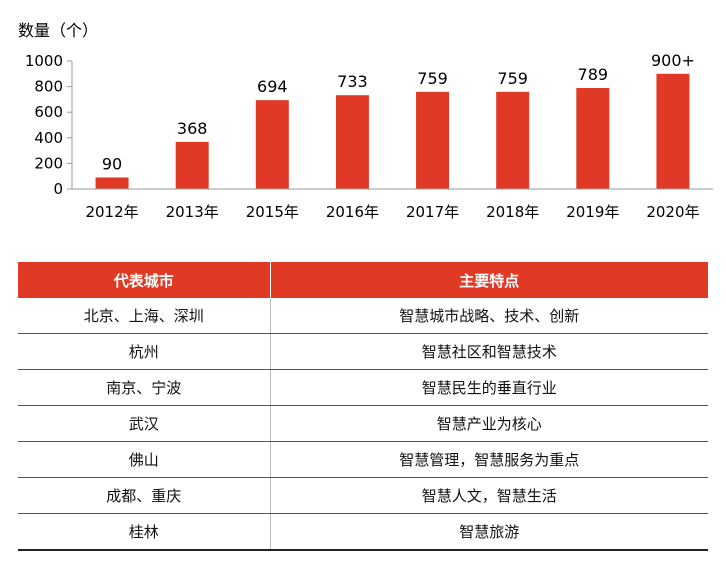  Describe the element at coordinates (592, 212) in the screenshot. I see `x-tick-label: 2019年` at that location.